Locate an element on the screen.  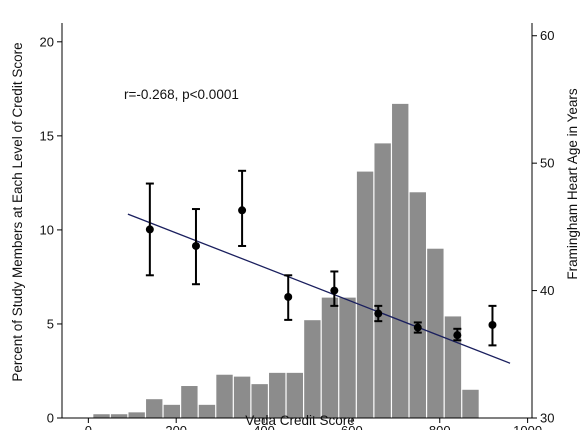
y-tick-label: 0 is located at coordinates (50, 418).